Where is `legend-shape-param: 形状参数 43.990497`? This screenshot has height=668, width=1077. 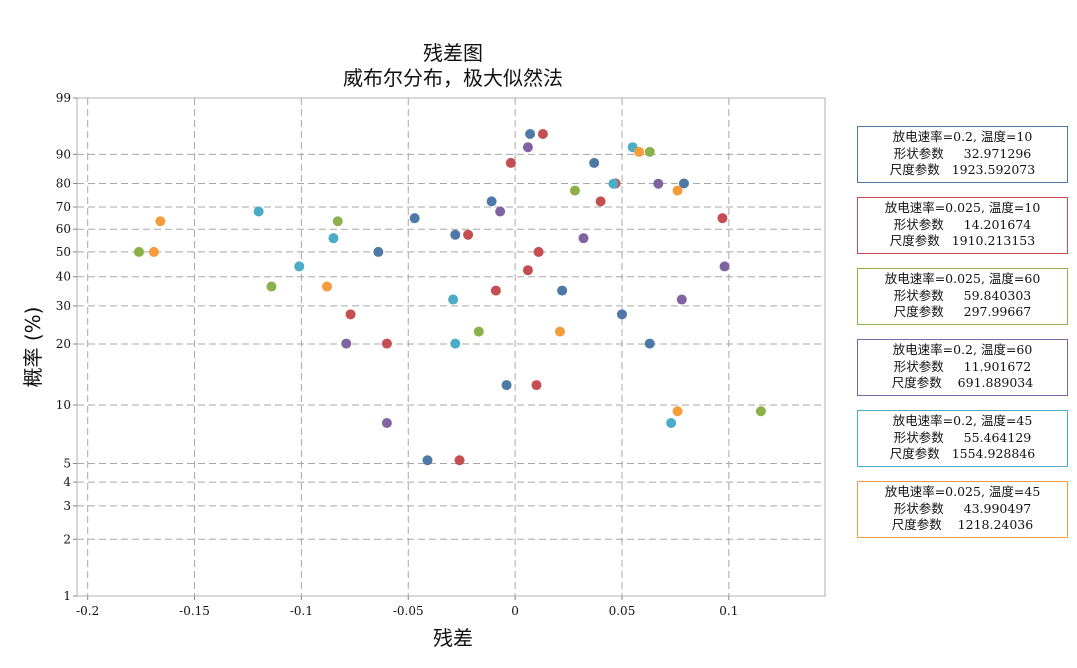 legend-shape-param: 形状参数 43.990497 is located at coordinates (962, 508).